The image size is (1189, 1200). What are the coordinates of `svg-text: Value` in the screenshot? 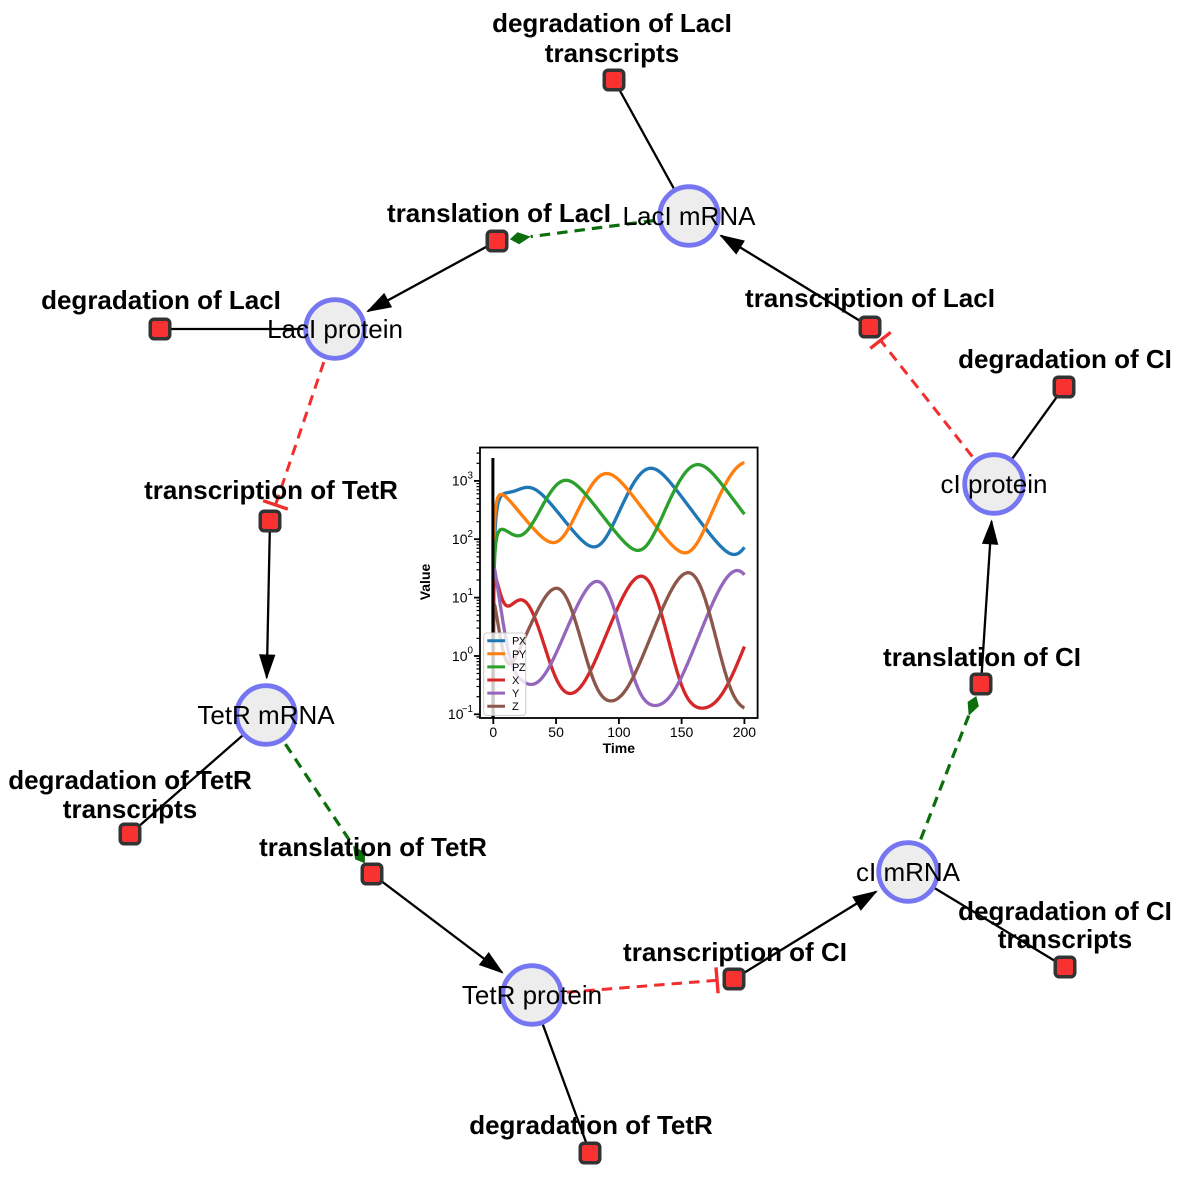 It's located at (425, 582).